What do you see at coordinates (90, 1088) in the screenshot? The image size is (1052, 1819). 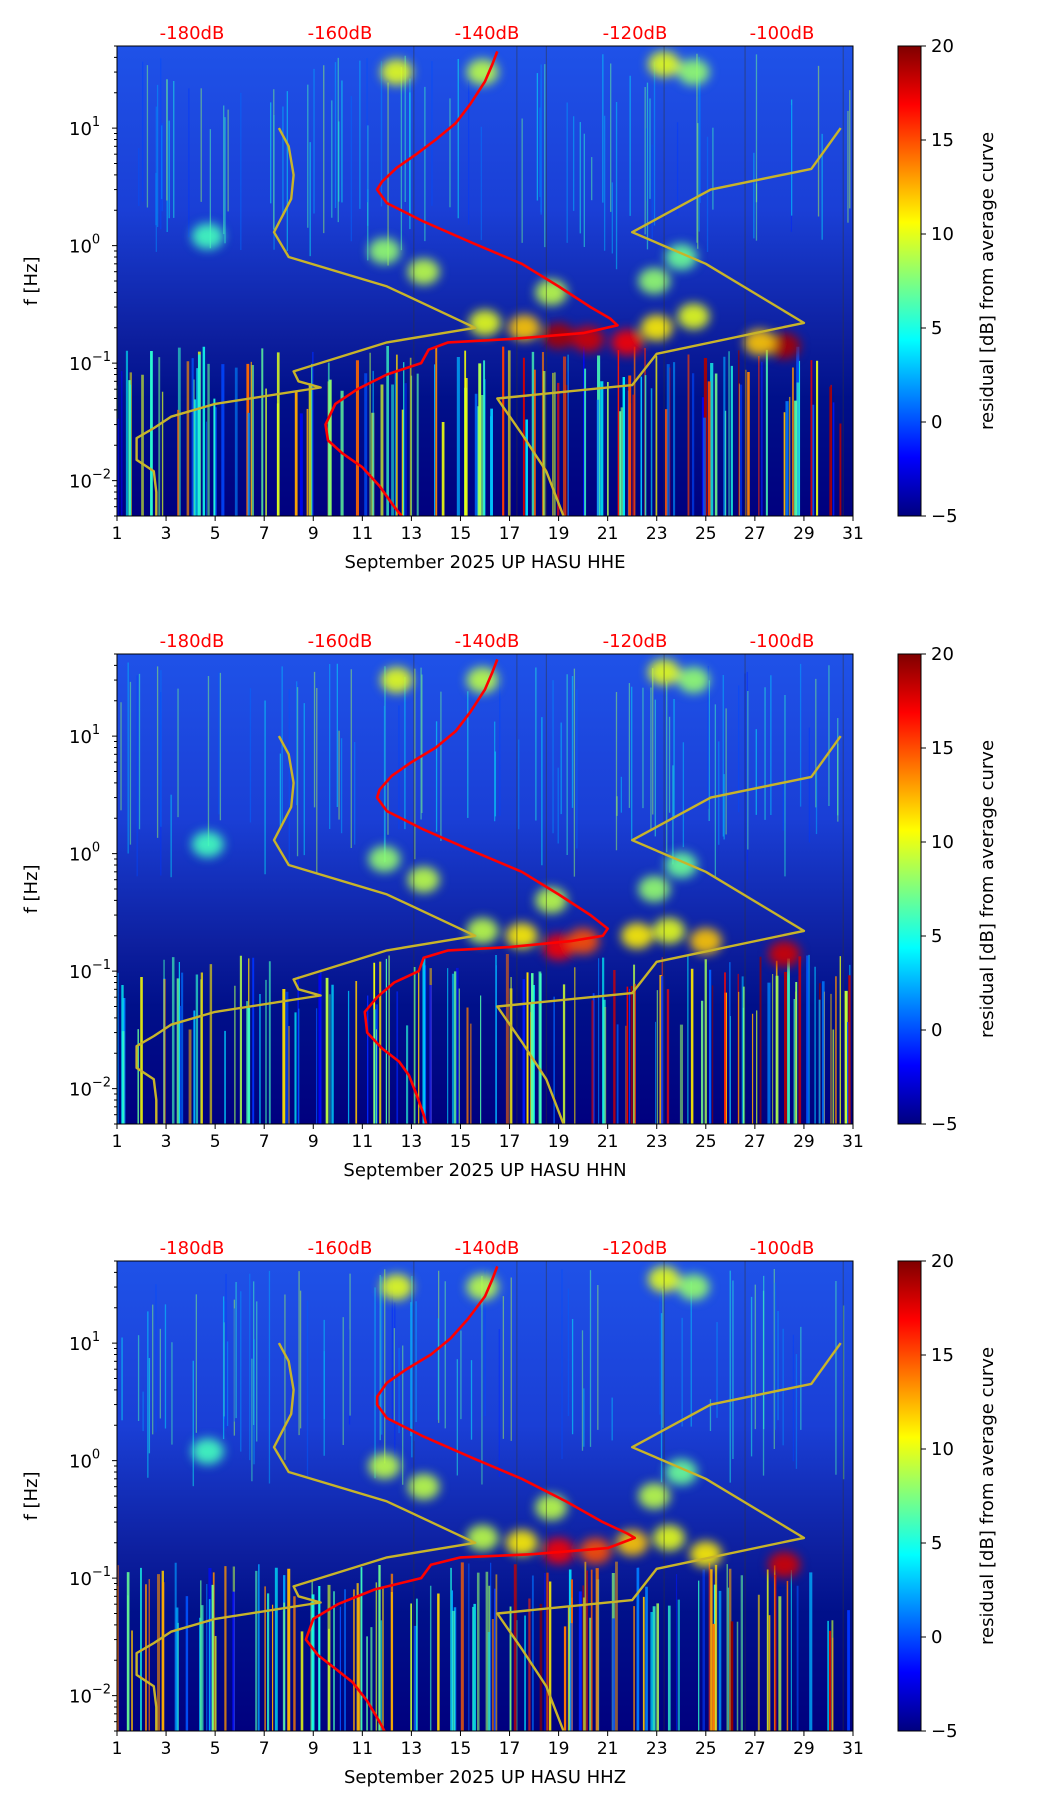 I see `y-tick-label: 10⁻²` at bounding box center [90, 1088].